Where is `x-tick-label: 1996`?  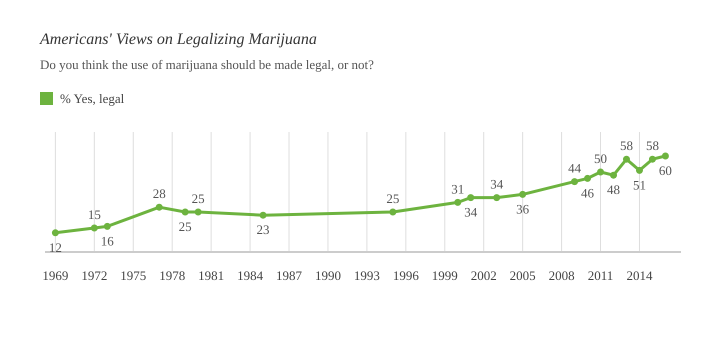 x-tick-label: 1996 is located at coordinates (406, 275).